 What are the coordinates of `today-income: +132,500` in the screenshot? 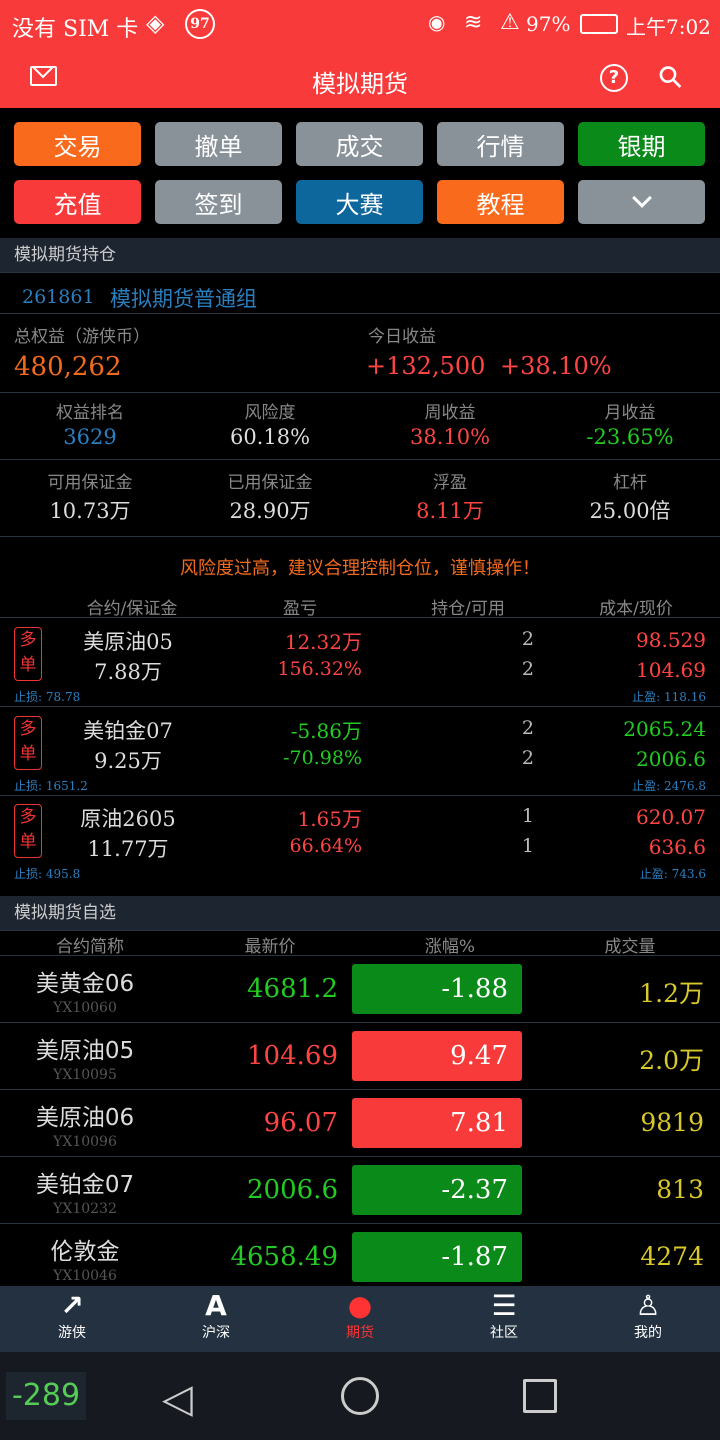 It's located at (426, 366).